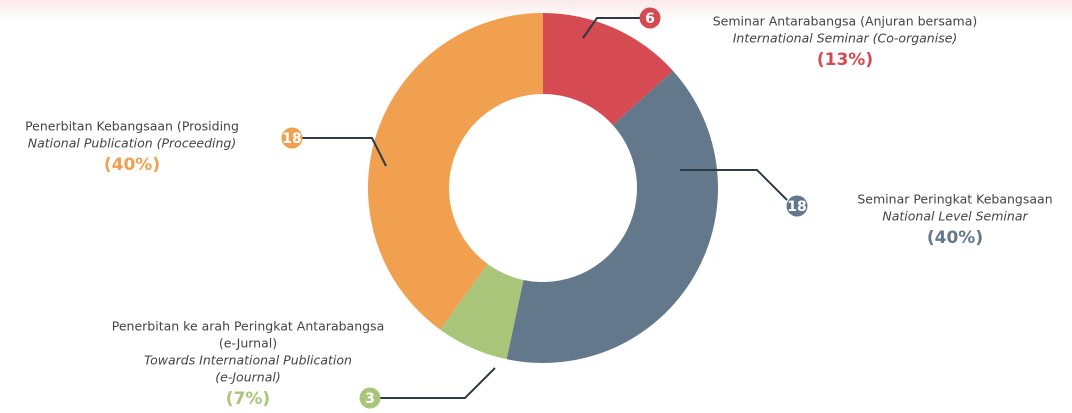 This screenshot has height=413, width=1072. I want to click on label-english: Towards International Publication, so click(248, 360).